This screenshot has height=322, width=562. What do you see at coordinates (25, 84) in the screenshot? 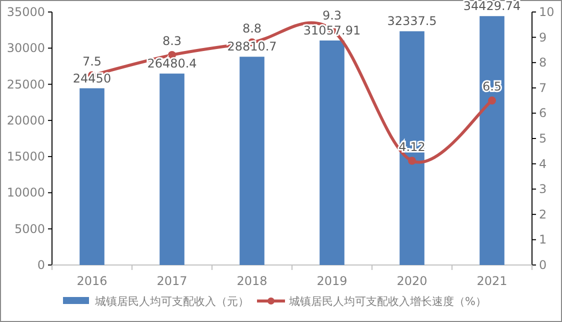
I see `y-tick-label: 25000` at bounding box center [25, 84].